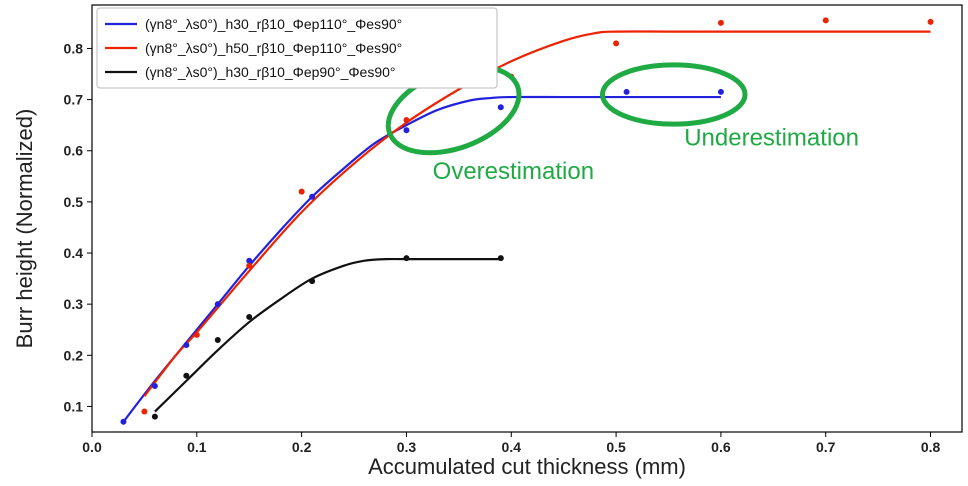  What do you see at coordinates (74, 253) in the screenshot?
I see `y-tick-label: 0.4` at bounding box center [74, 253].